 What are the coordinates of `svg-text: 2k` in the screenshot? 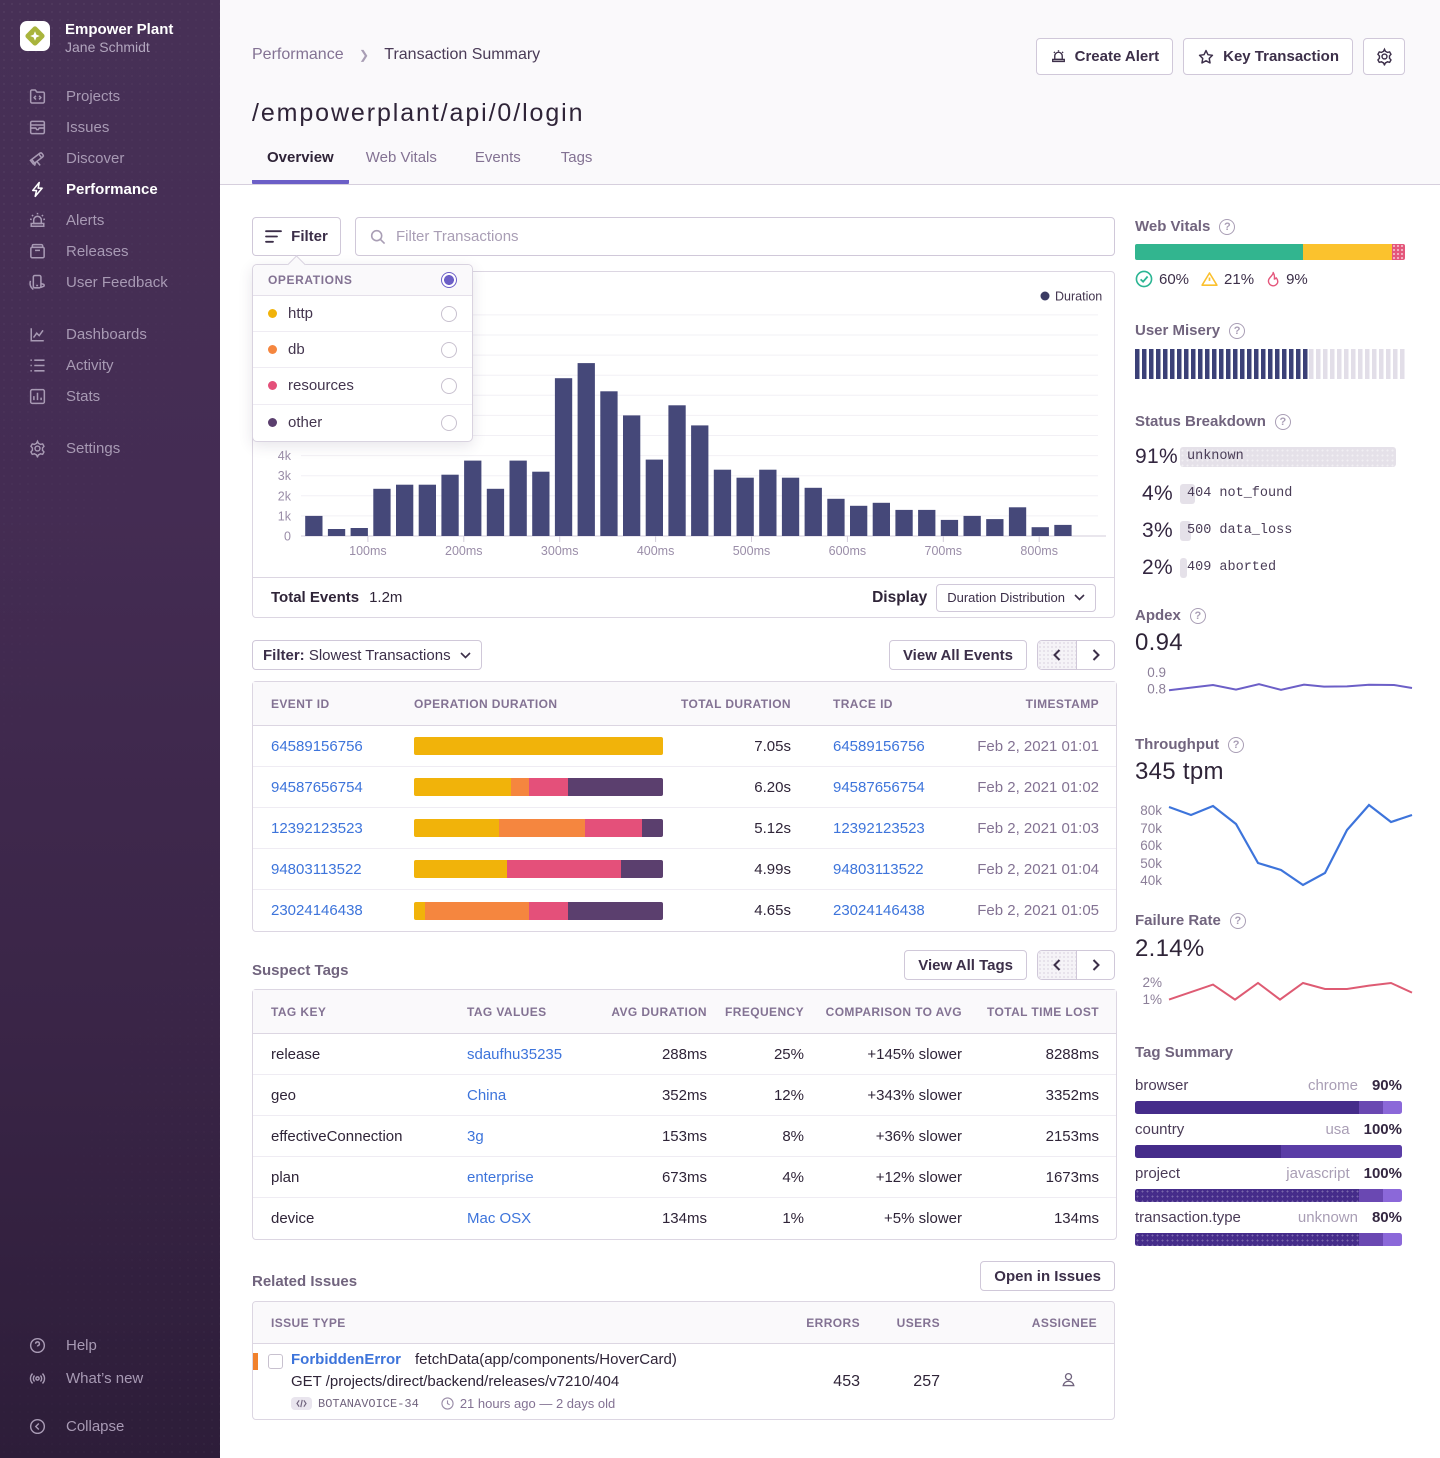 It's located at (285, 496).